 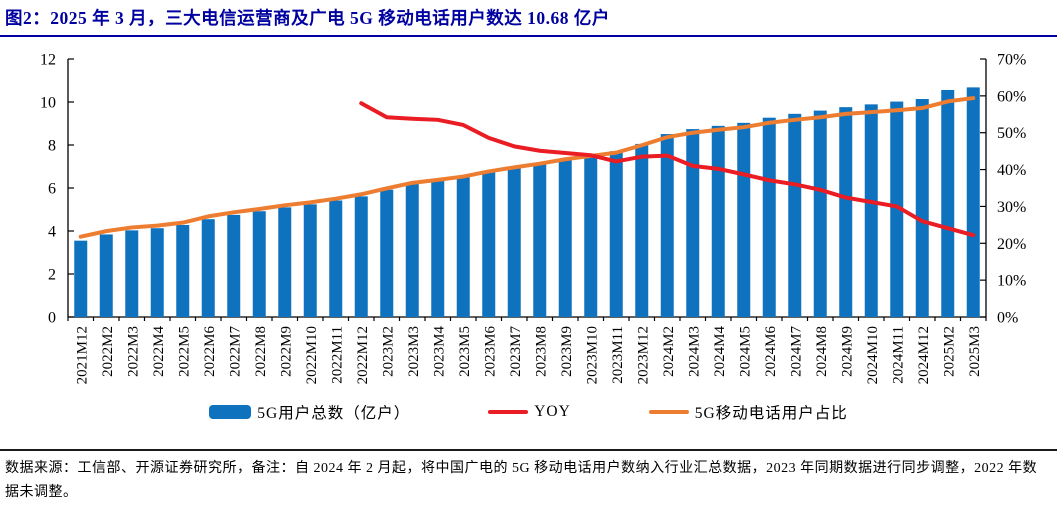 What do you see at coordinates (745, 351) in the screenshot?
I see `x-axis-label: 2024M5` at bounding box center [745, 351].